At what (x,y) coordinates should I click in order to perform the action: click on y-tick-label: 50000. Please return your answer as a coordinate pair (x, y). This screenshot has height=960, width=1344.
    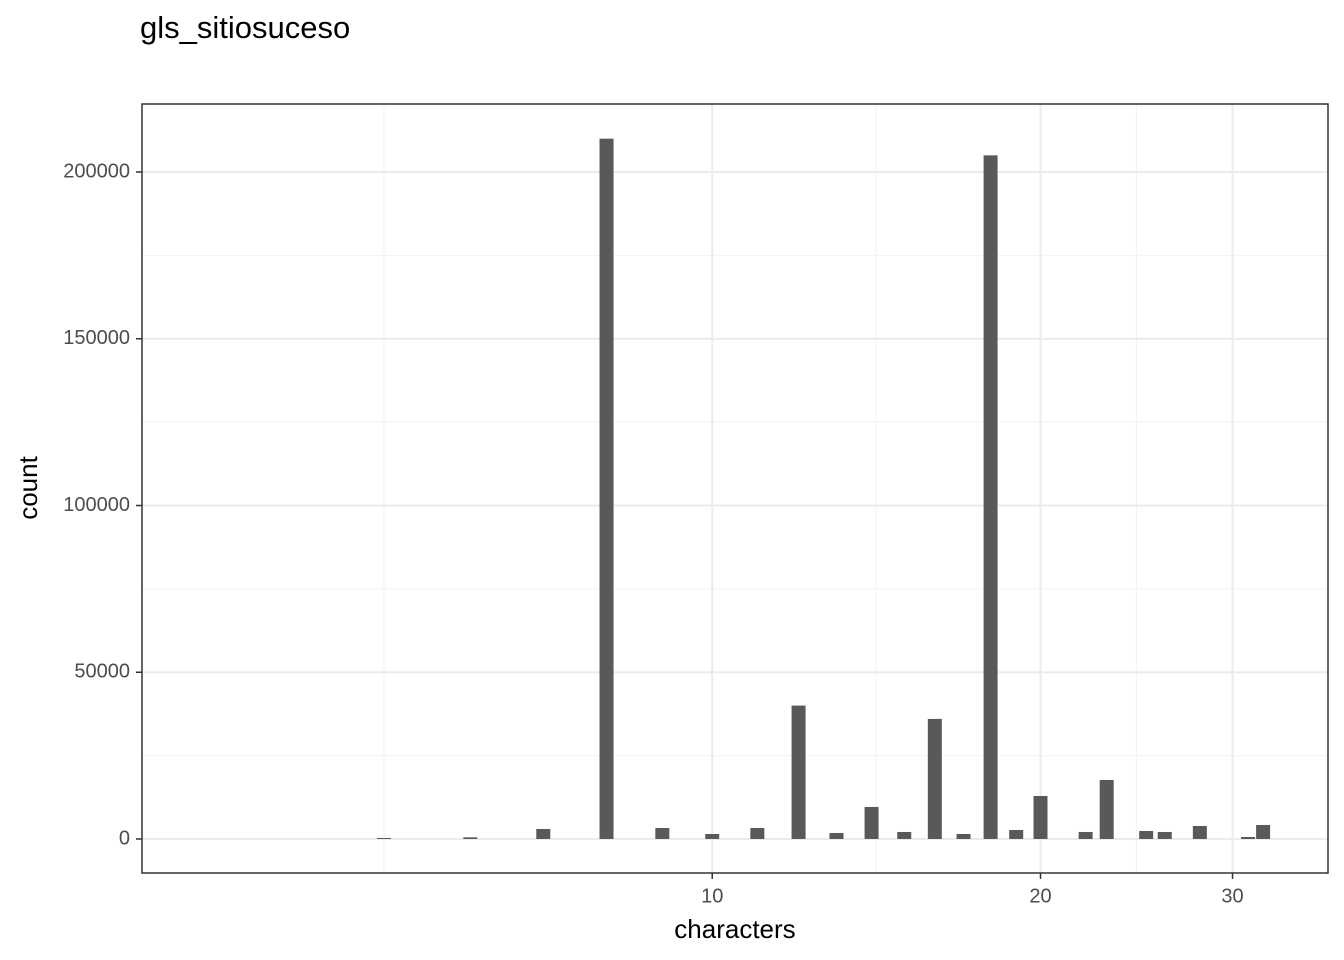
    Looking at the image, I should click on (102, 672).